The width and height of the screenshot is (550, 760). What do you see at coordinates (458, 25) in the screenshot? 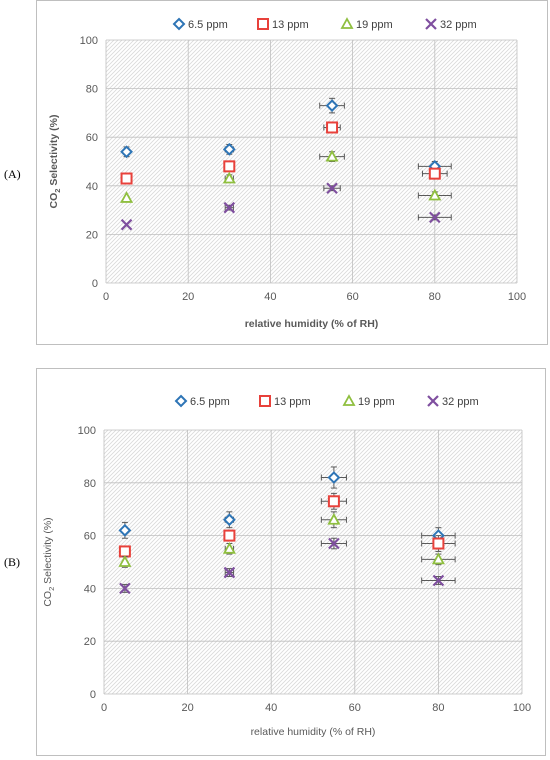
I see `chart-a-legend-label: 32 ppm` at bounding box center [458, 25].